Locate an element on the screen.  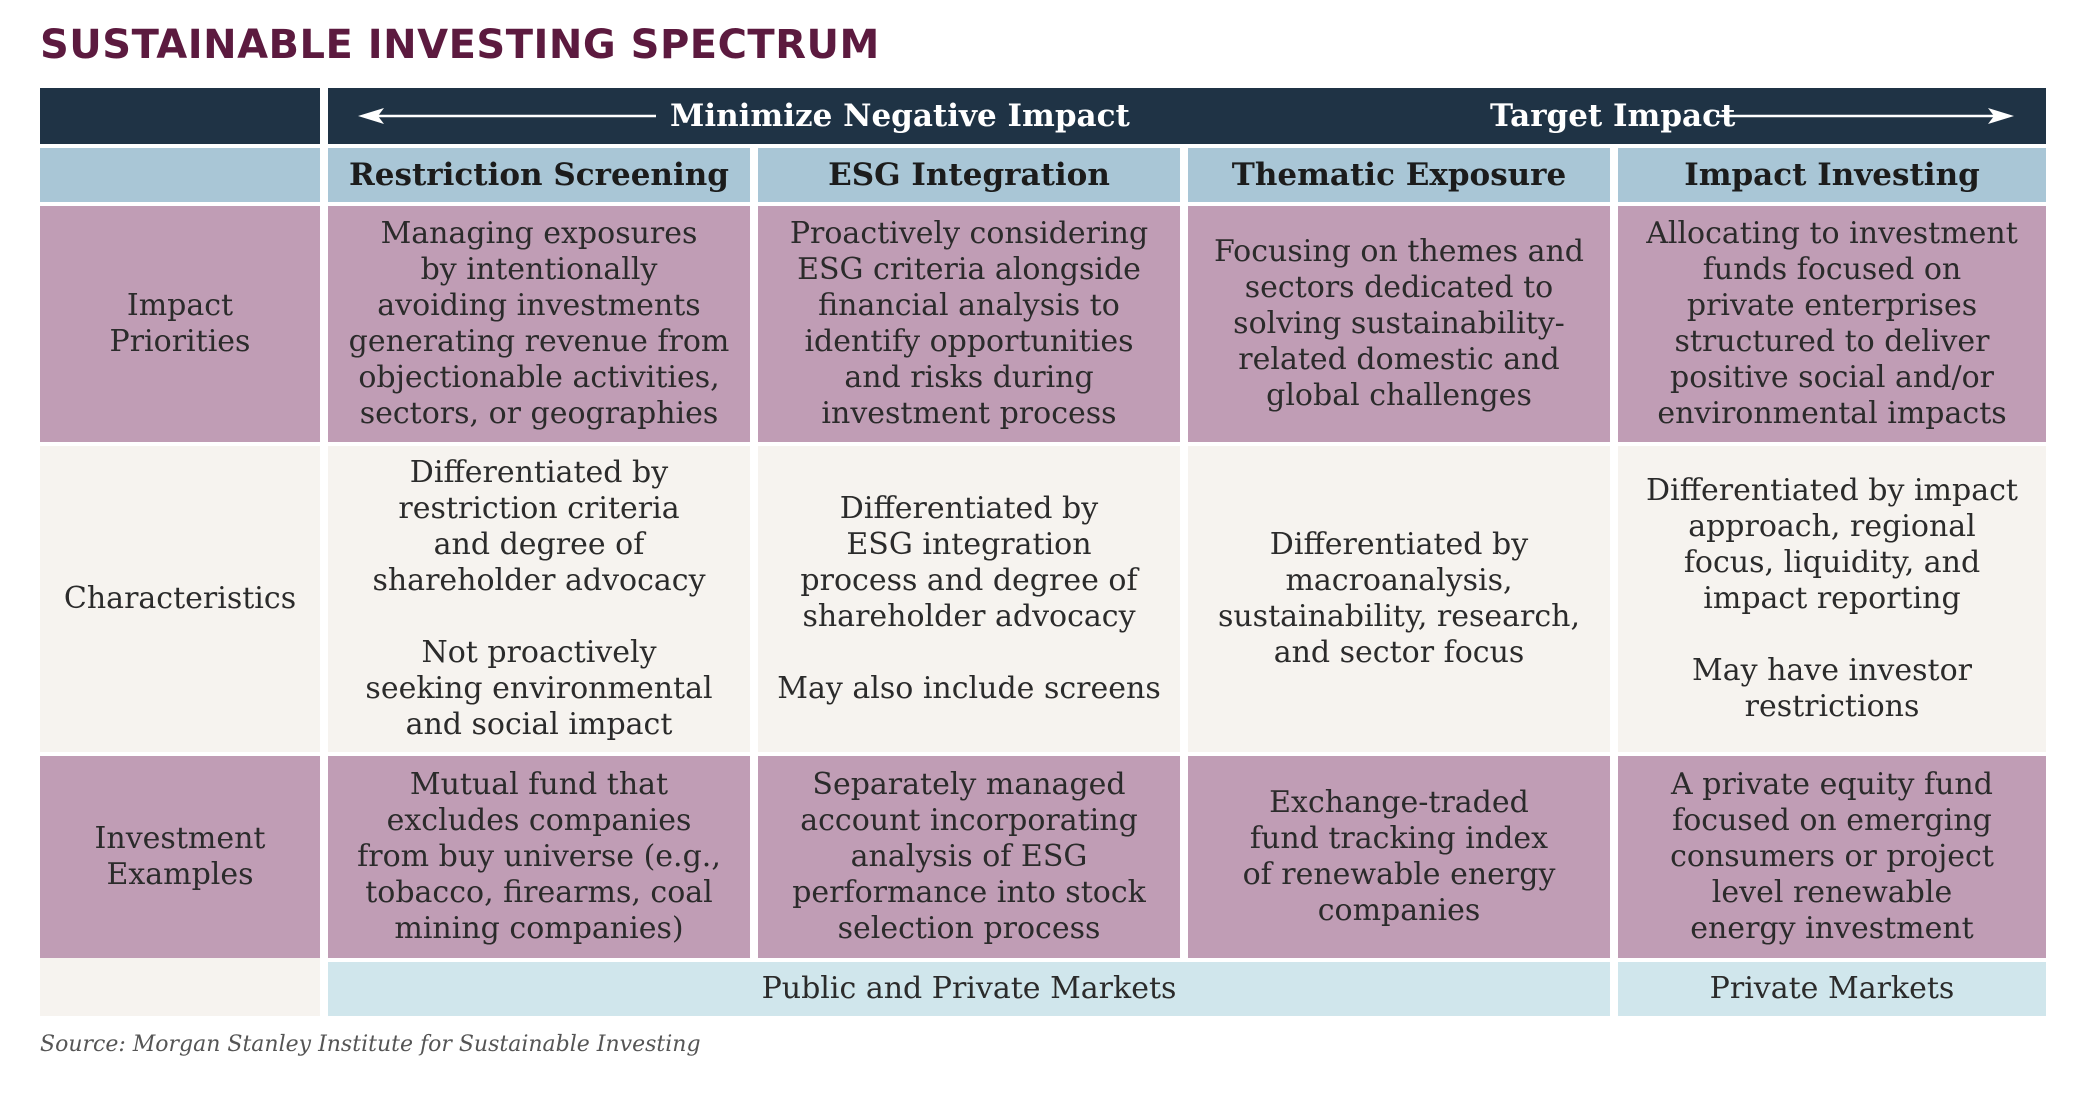
column-header-esg-integration: ESG Integration is located at coordinates (969, 175).